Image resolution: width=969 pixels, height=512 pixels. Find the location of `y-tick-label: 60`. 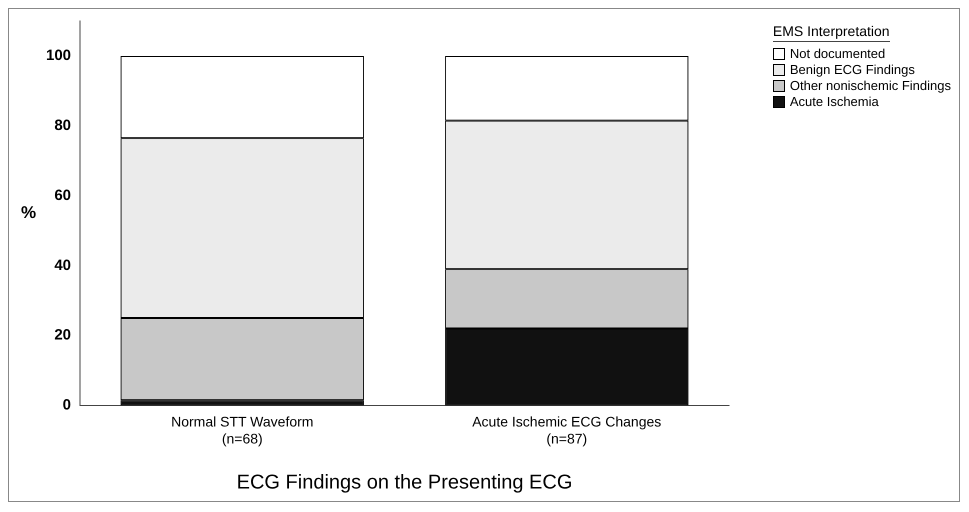

y-tick-label: 60 is located at coordinates (63, 195).